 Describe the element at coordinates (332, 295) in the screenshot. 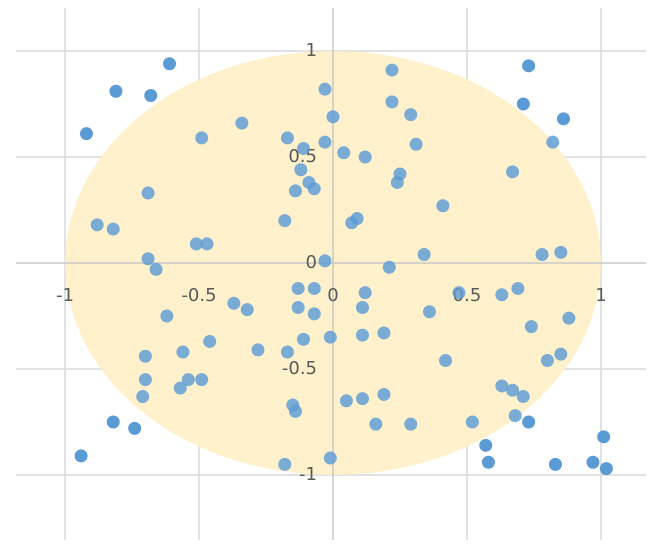

I see `x-tick-label: 0` at that location.